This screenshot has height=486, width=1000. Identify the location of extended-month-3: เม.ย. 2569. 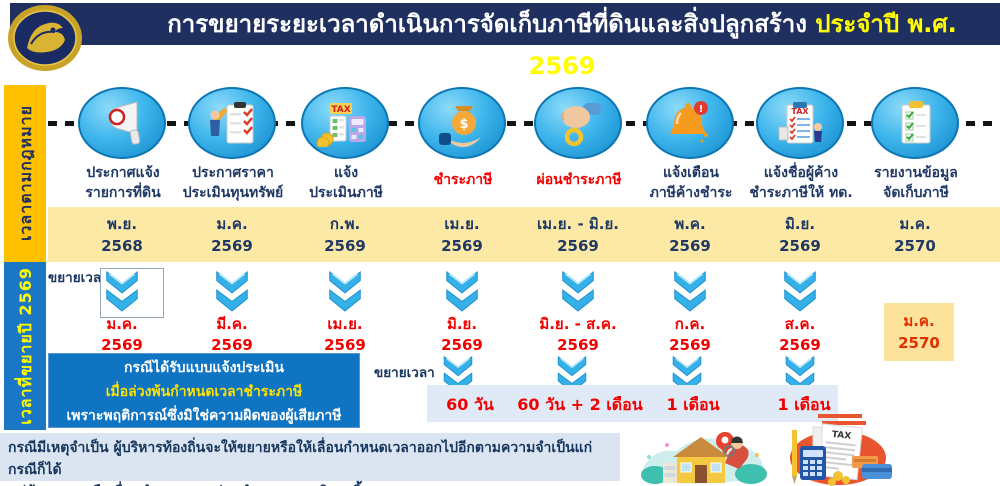
(345, 334).